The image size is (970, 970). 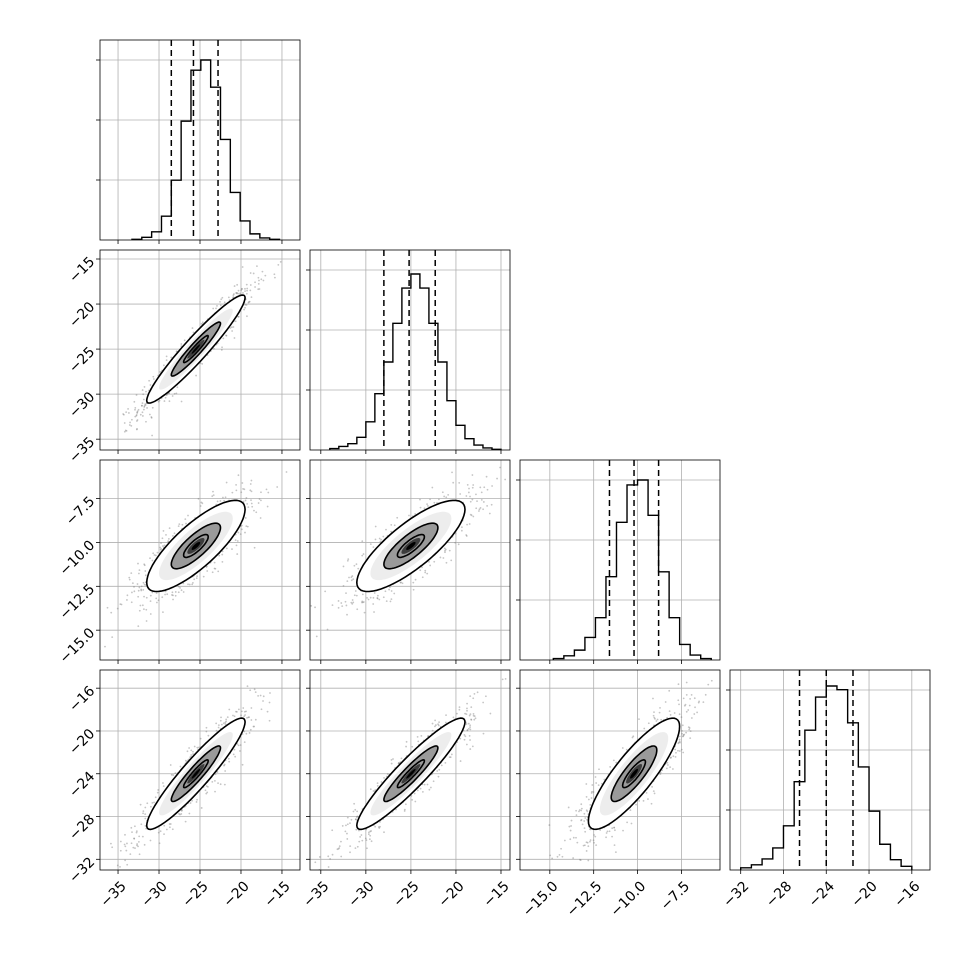 I want to click on y-tick-label: −30, so click(x=82, y=405).